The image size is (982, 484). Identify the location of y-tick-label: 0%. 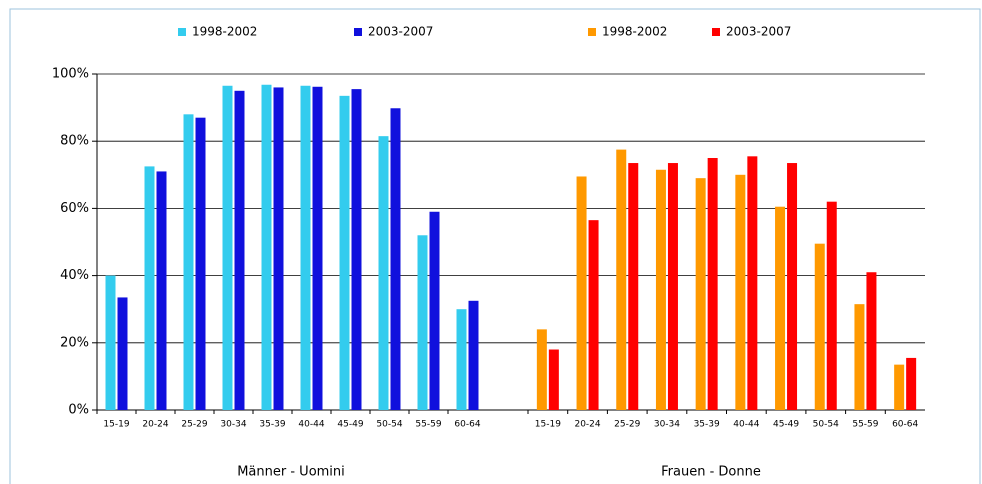
(78, 410).